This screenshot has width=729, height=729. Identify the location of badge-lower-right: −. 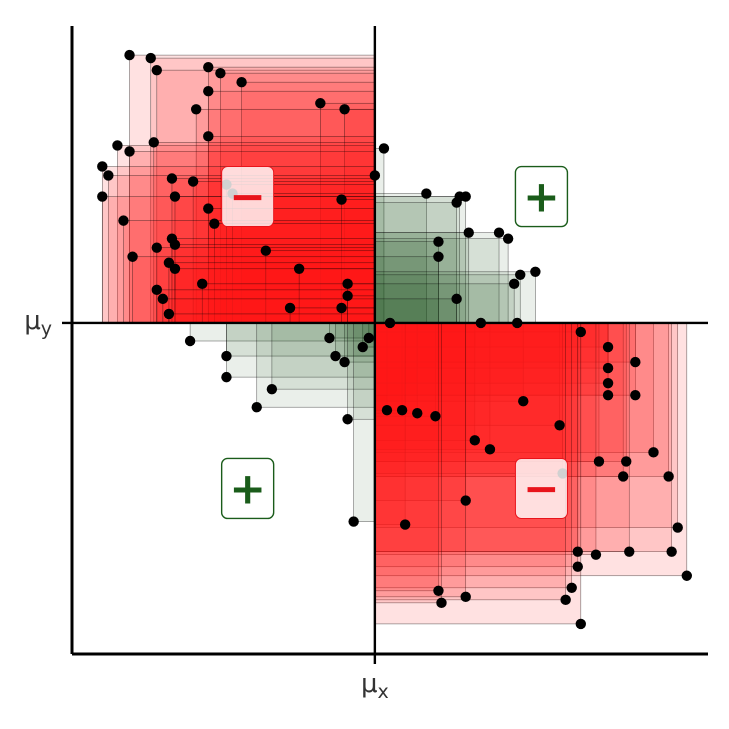
(541, 488).